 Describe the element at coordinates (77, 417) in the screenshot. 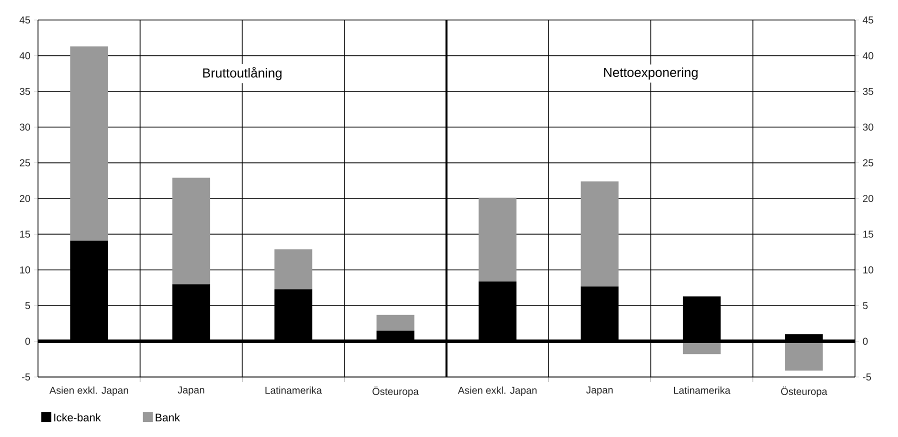

I see `legend-label: Icke-bank` at that location.